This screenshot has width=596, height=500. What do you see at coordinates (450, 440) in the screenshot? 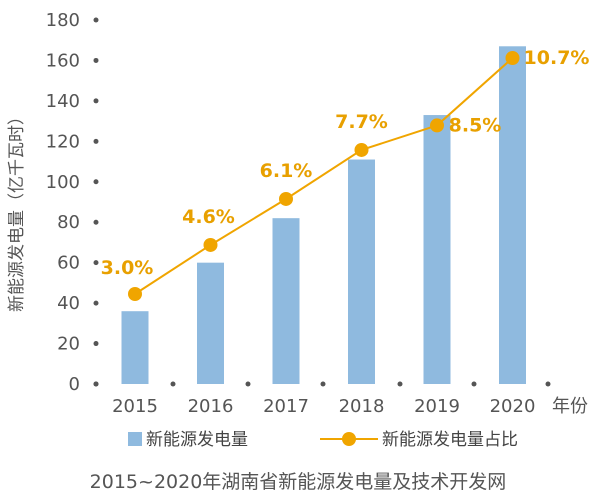
I see `legend-label-line: 新能源发电量占比` at bounding box center [450, 440].